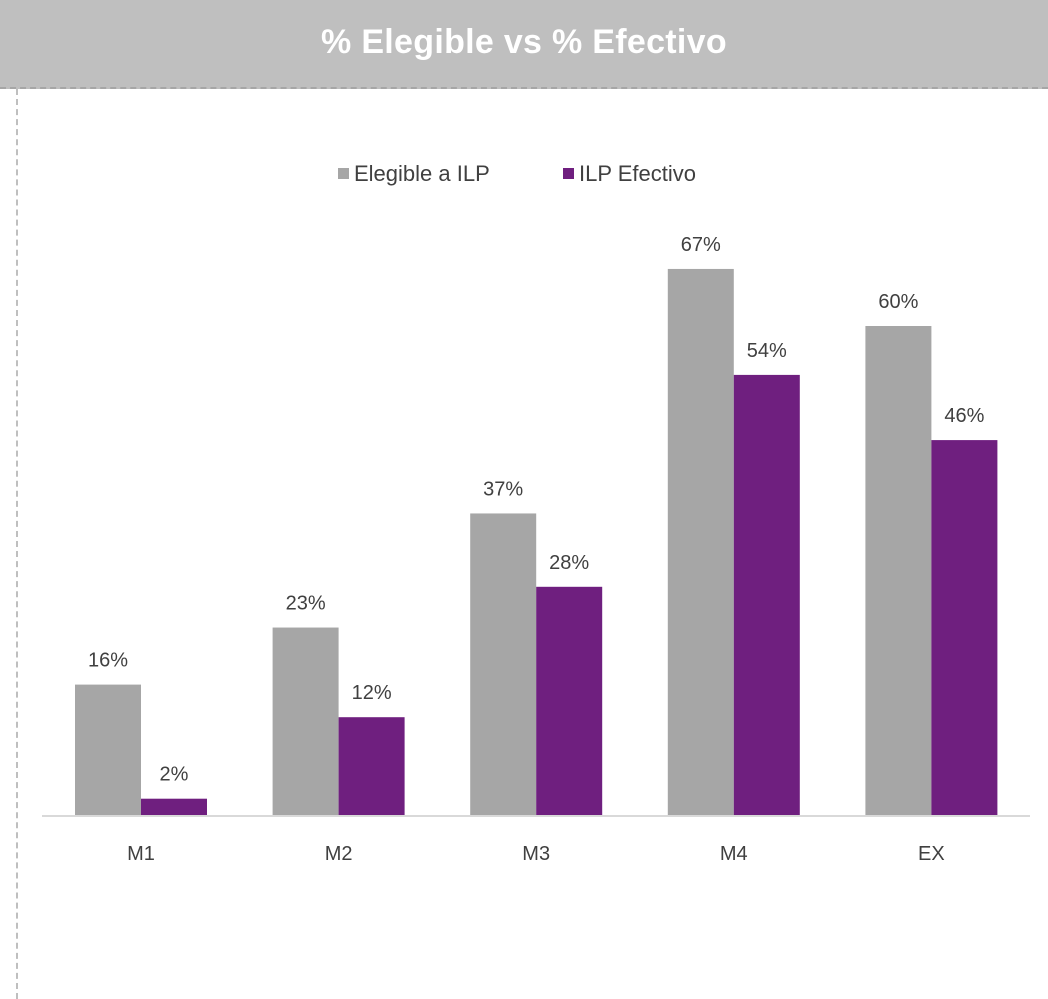 This screenshot has width=1048, height=999. I want to click on data-label-m1-series-1: 16%, so click(108, 661).